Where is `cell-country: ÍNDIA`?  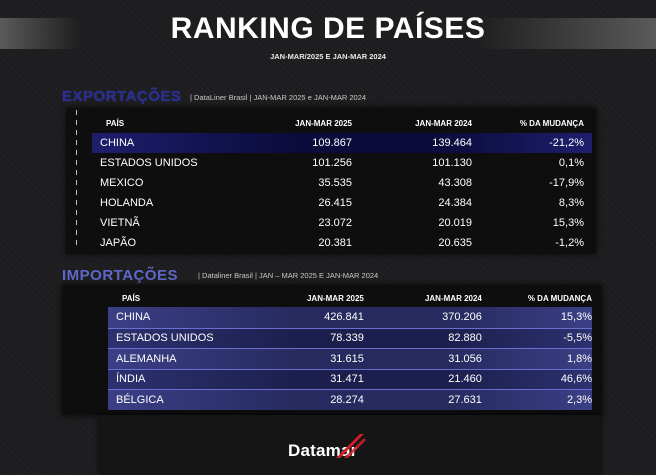
cell-country: ÍNDIA is located at coordinates (131, 379).